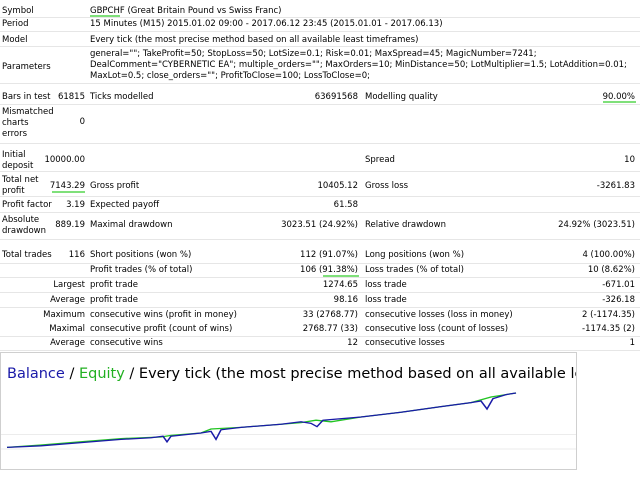 This screenshot has height=480, width=640. Describe the element at coordinates (67, 343) in the screenshot. I see `average-consecutive-label: Average` at that location.